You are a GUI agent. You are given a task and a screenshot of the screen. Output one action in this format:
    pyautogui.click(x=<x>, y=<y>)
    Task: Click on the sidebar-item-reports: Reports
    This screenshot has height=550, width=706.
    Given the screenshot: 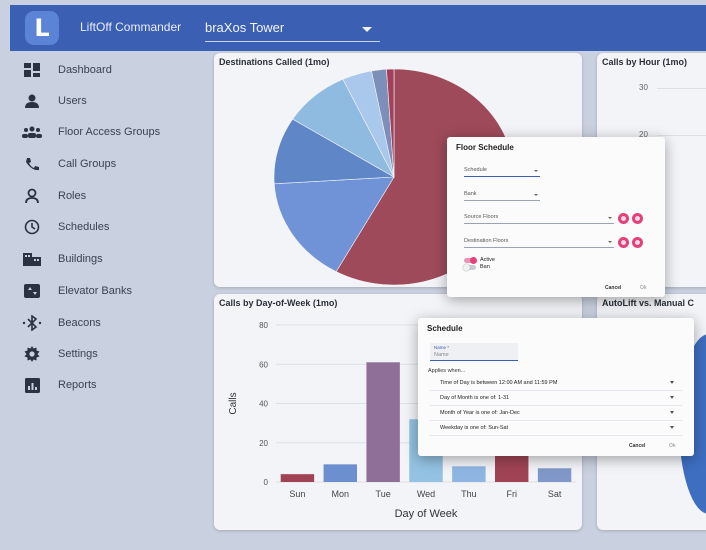 What is the action you would take?
    pyautogui.click(x=105, y=385)
    